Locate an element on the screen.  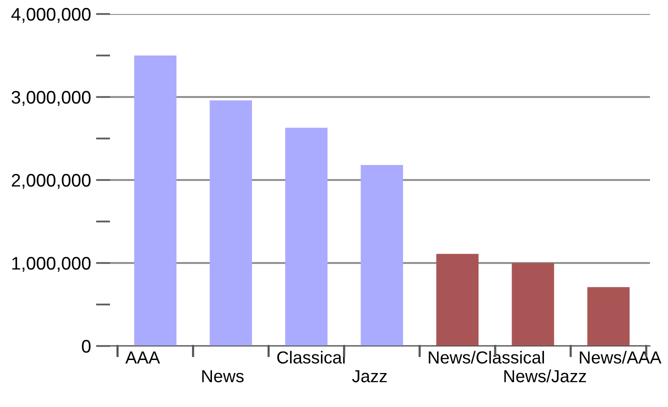
y-tick-label: 0 is located at coordinates (86, 346).